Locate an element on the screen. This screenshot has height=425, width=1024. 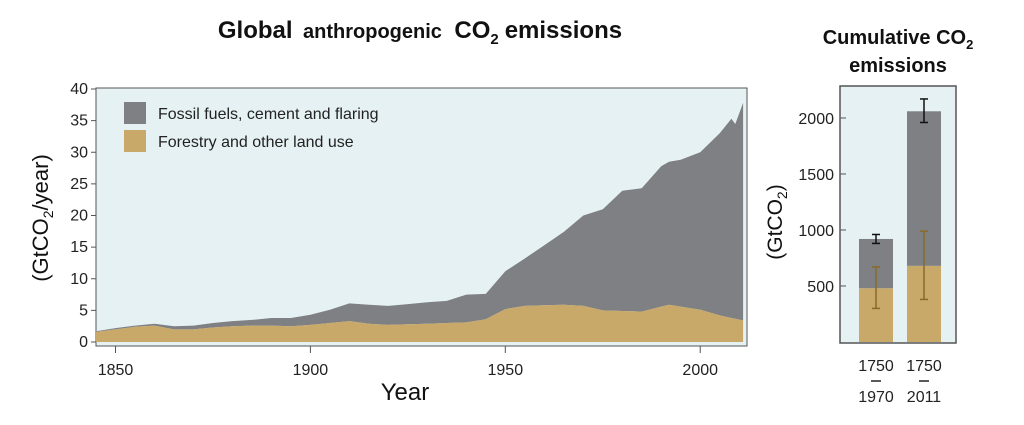
legend-label-fossil: Fossil fuels, cement and flaring is located at coordinates (268, 114).